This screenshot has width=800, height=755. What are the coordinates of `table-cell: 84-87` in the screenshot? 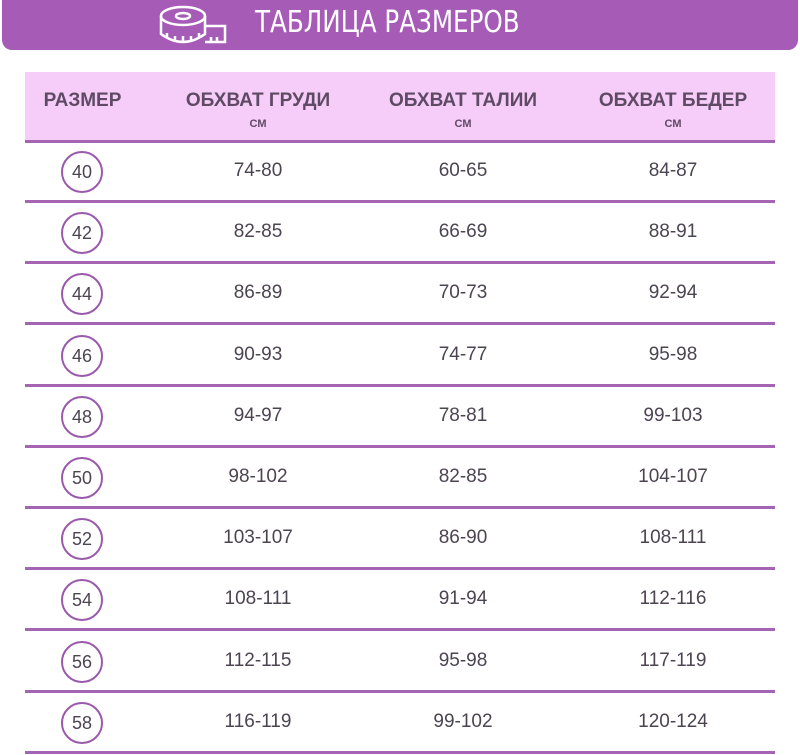 It's located at (673, 170).